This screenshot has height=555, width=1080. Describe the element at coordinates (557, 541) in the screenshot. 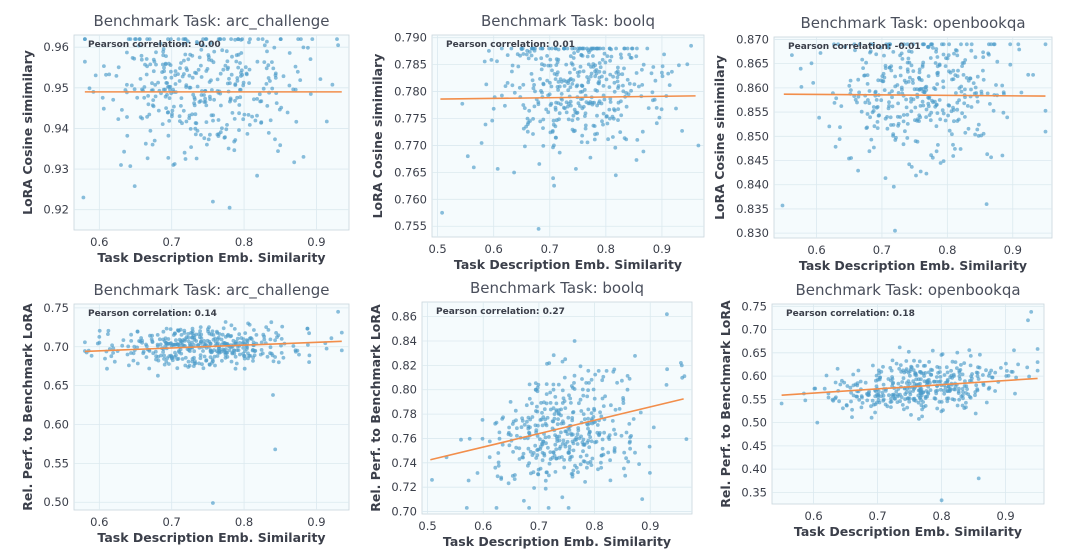

I see `x-axis-label: Task Description Emb. Similarity` at that location.